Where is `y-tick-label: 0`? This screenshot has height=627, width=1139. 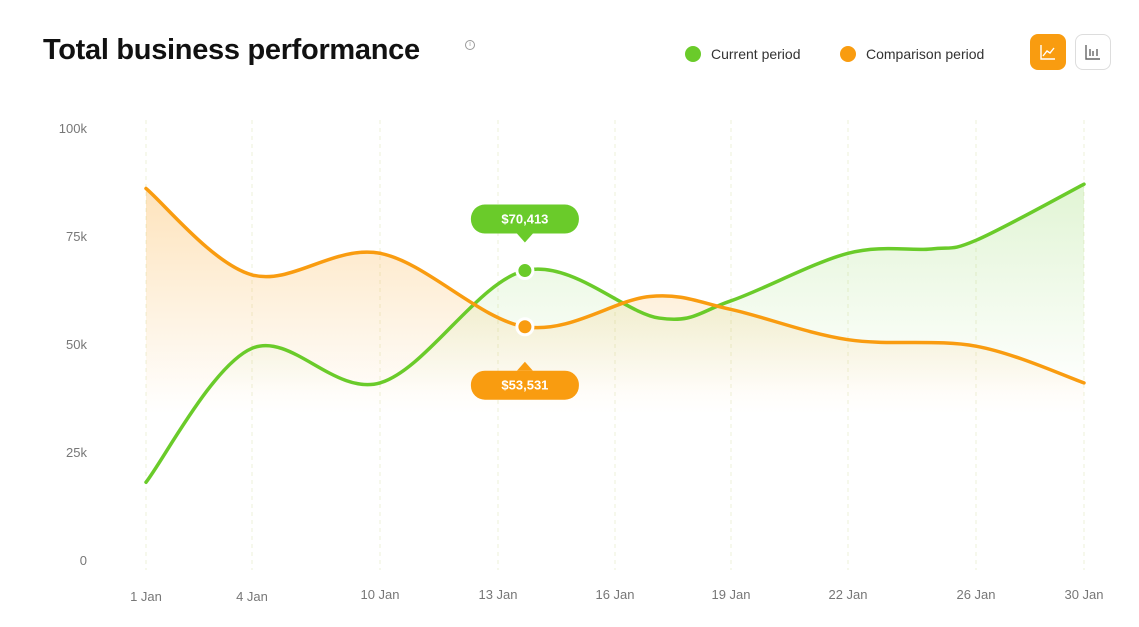
y-tick-label: 0 is located at coordinates (83, 560).